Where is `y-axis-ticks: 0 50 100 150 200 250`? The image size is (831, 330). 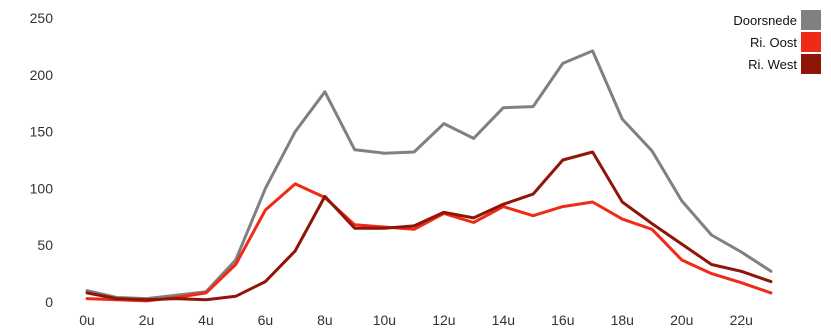 y-axis-ticks: 0 50 100 150 200 250 is located at coordinates (42, 160).